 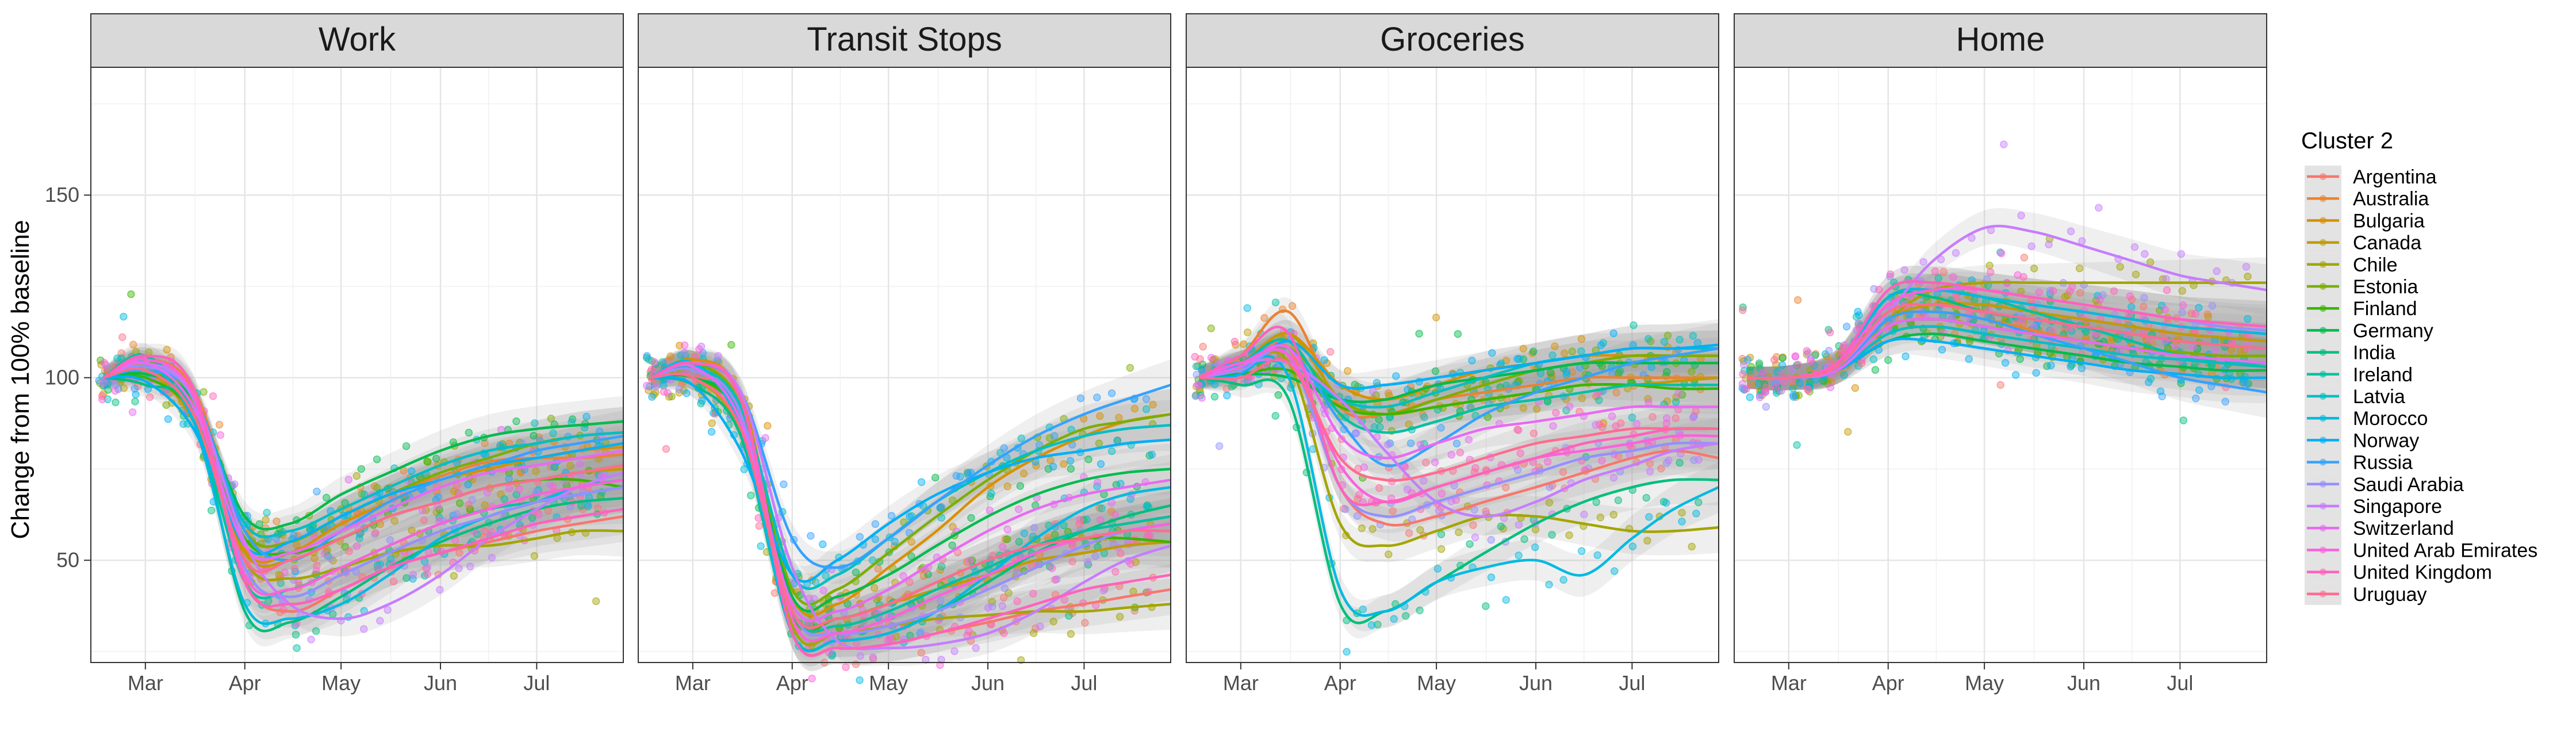 I want to click on legend-item: Uruguay, so click(x=2366, y=594).